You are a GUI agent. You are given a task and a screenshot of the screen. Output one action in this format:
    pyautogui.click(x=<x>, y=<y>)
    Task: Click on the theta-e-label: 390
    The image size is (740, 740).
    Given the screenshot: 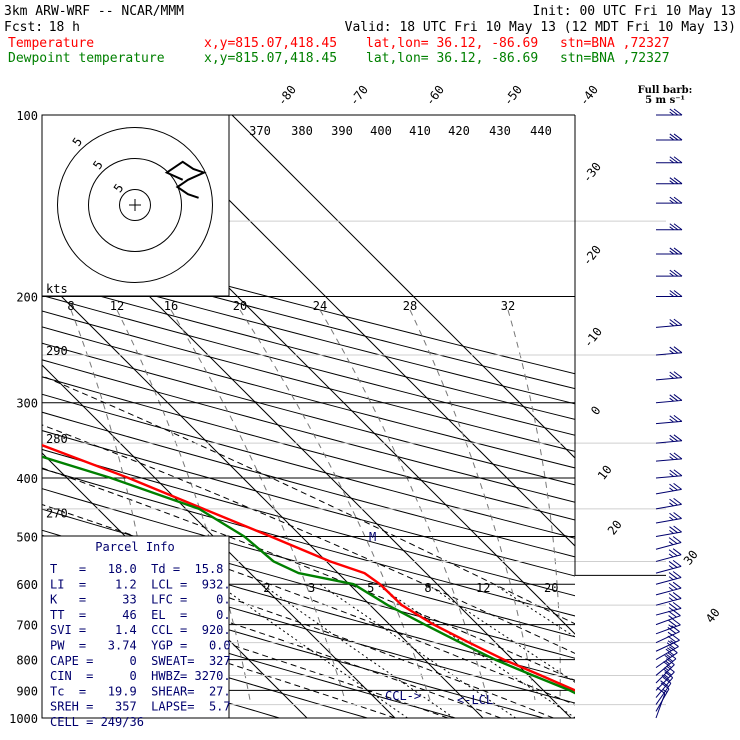 What is the action you would take?
    pyautogui.click(x=342, y=131)
    